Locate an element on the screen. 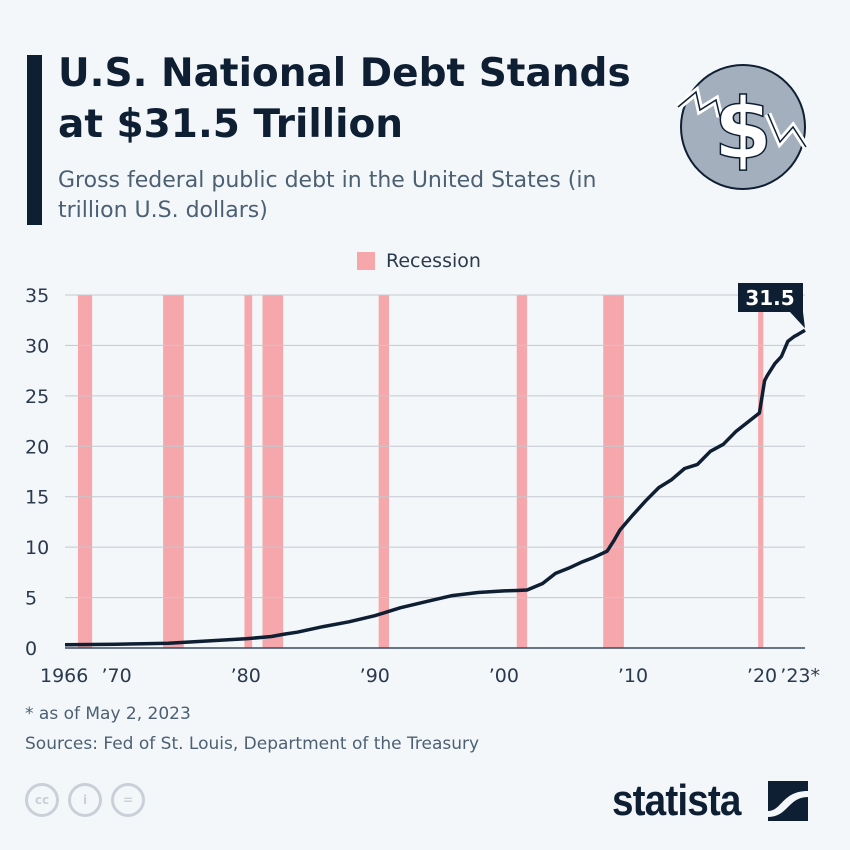 Image resolution: width=850 pixels, height=850 pixels. no-derivatives-icon: = is located at coordinates (128, 800).